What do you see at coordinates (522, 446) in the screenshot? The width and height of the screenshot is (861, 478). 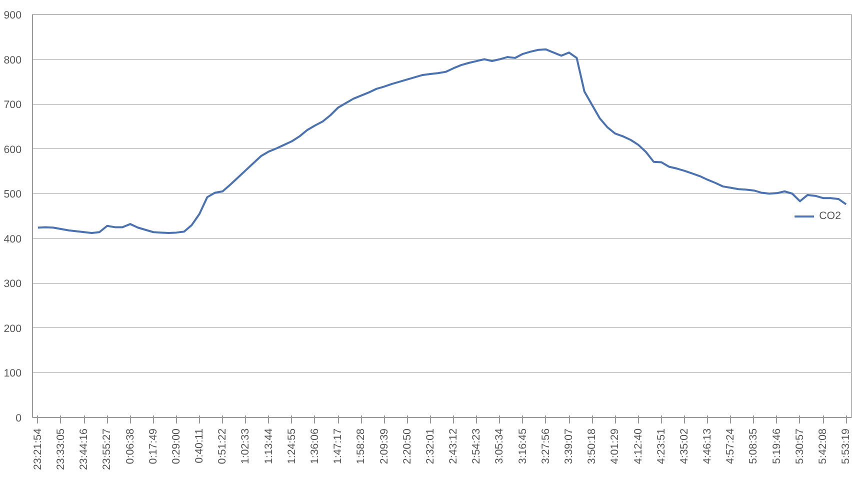 I see `x-tick-label: 3:16:45` at bounding box center [522, 446].